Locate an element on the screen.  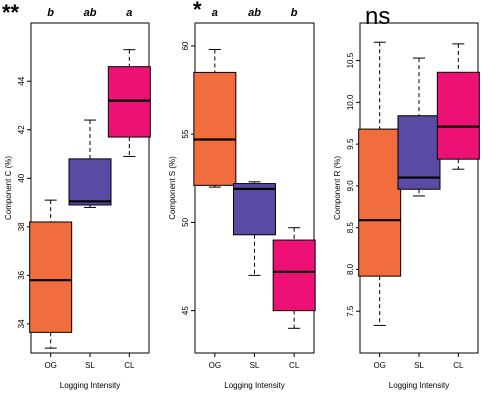
y-axis-title: Component C (%) is located at coordinates (8, 188).